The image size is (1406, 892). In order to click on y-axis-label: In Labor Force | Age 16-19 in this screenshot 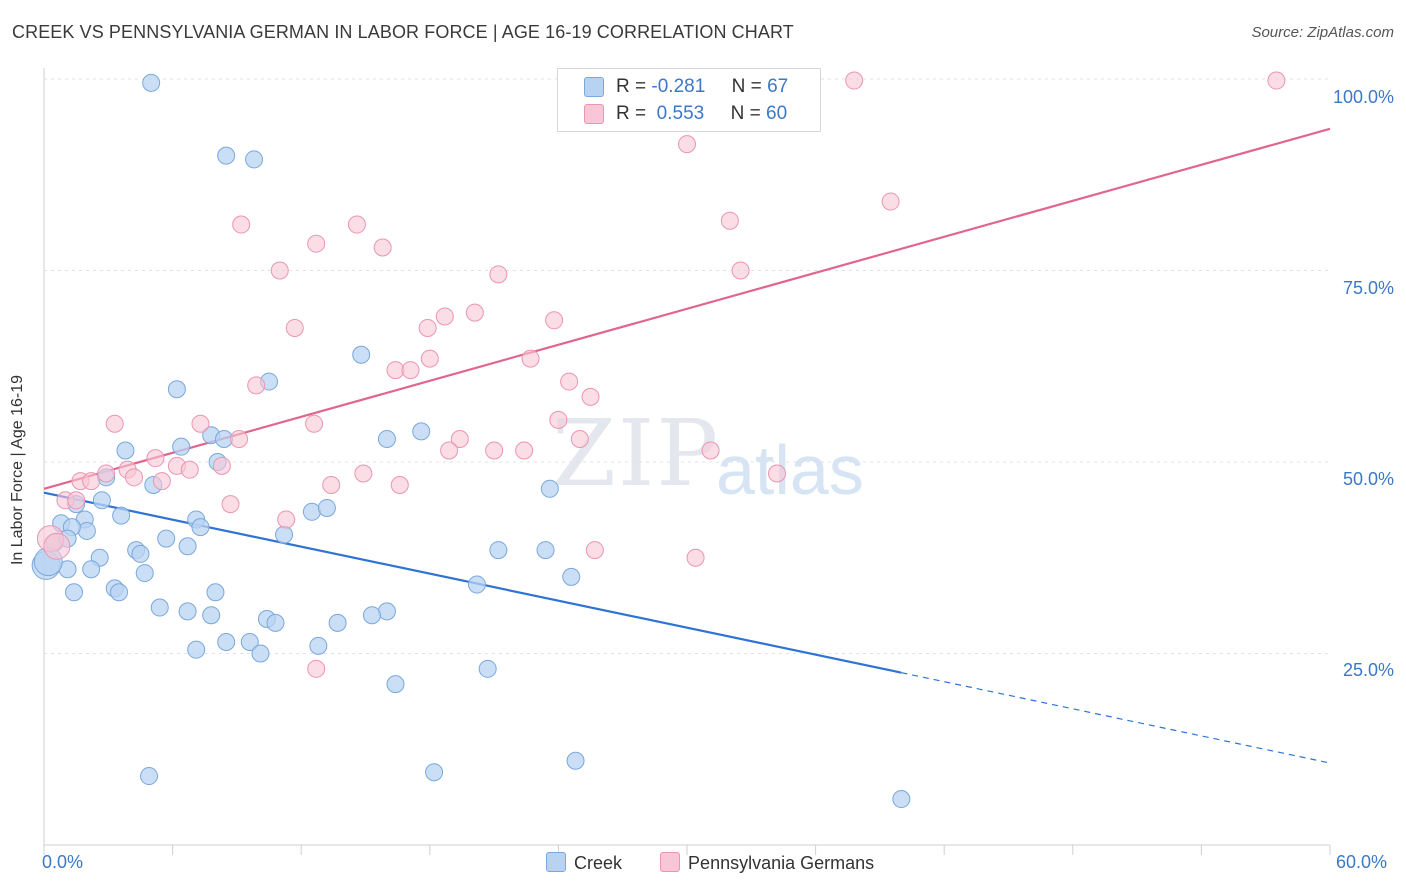, I will do `click(17, 470)`.